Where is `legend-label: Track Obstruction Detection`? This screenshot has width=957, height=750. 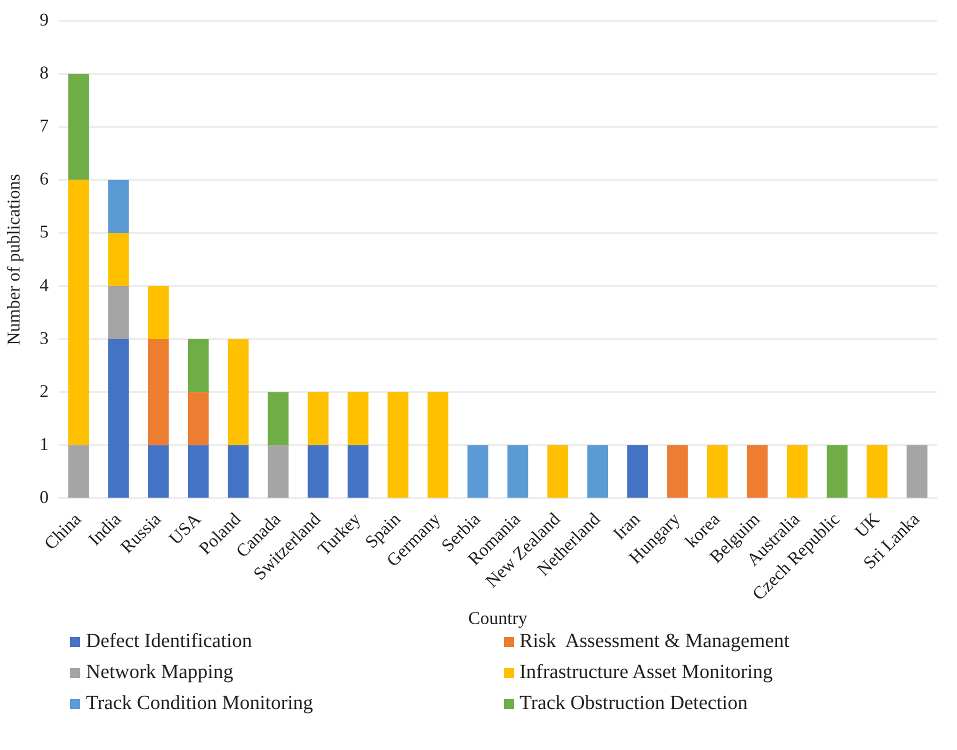
legend-label: Track Obstruction Detection is located at coordinates (634, 703).